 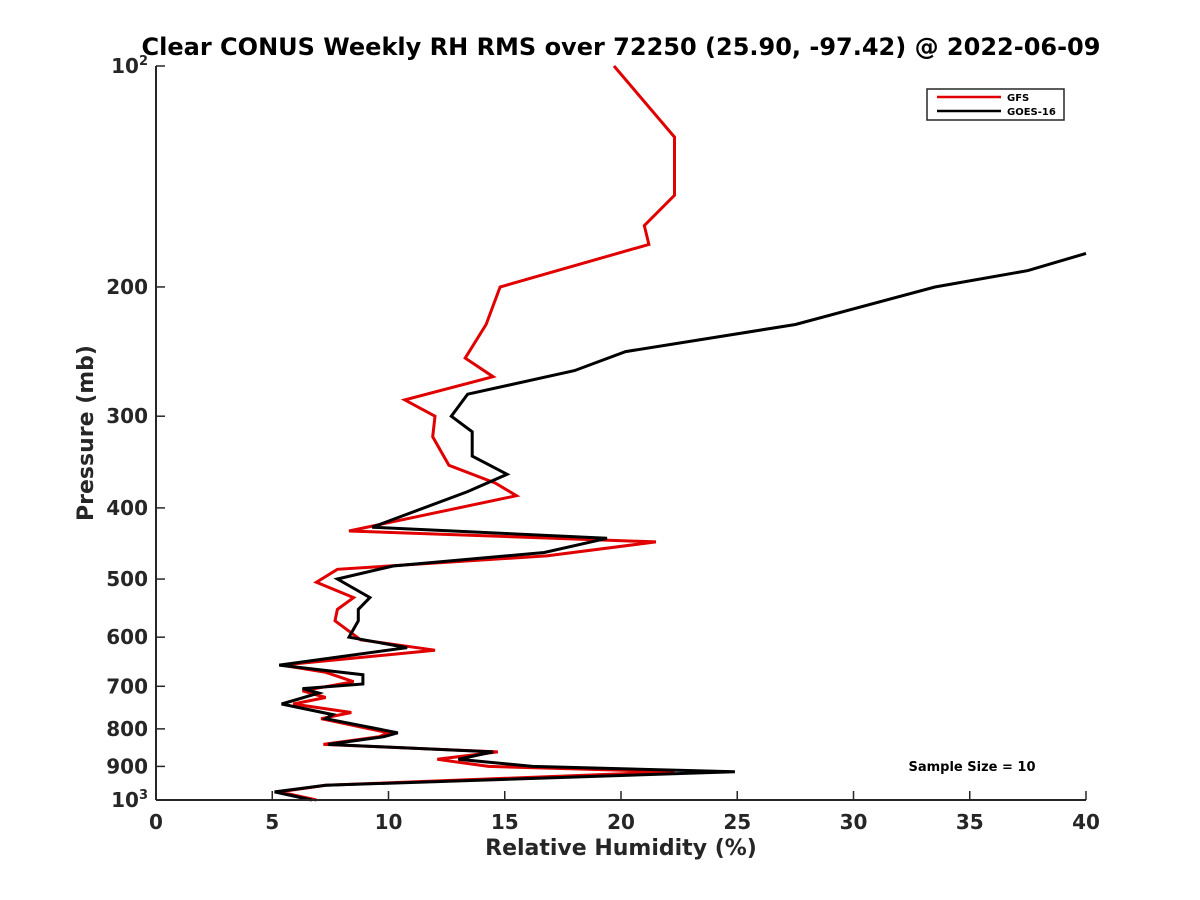 I want to click on x-axis-ticks: 0 5 10 15 20 25 30 35 40, so click(x=624, y=812).